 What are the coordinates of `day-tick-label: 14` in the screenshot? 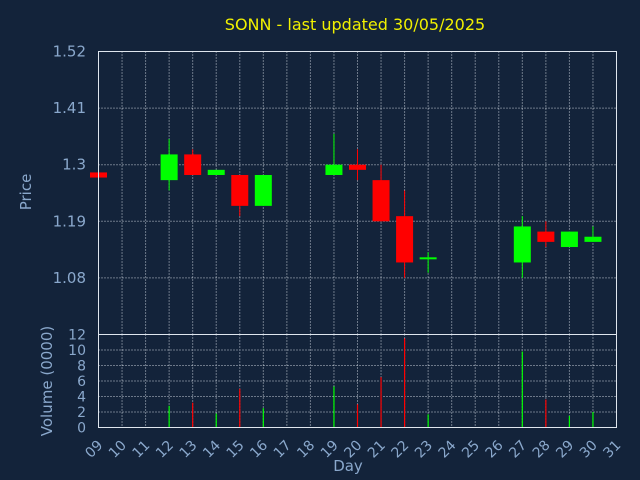 It's located at (212, 449).